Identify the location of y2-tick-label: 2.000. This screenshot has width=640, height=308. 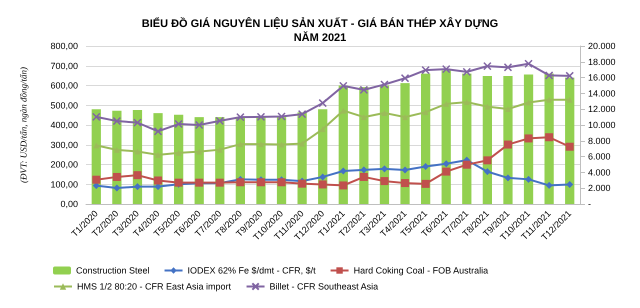
(599, 188).